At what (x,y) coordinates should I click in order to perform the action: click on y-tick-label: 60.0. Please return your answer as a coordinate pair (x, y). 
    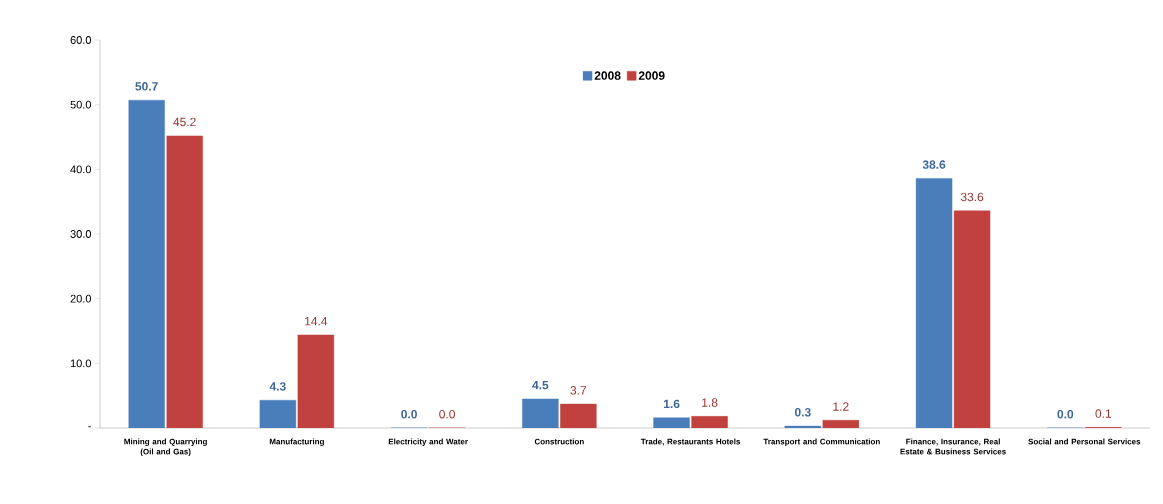
    Looking at the image, I should click on (81, 40).